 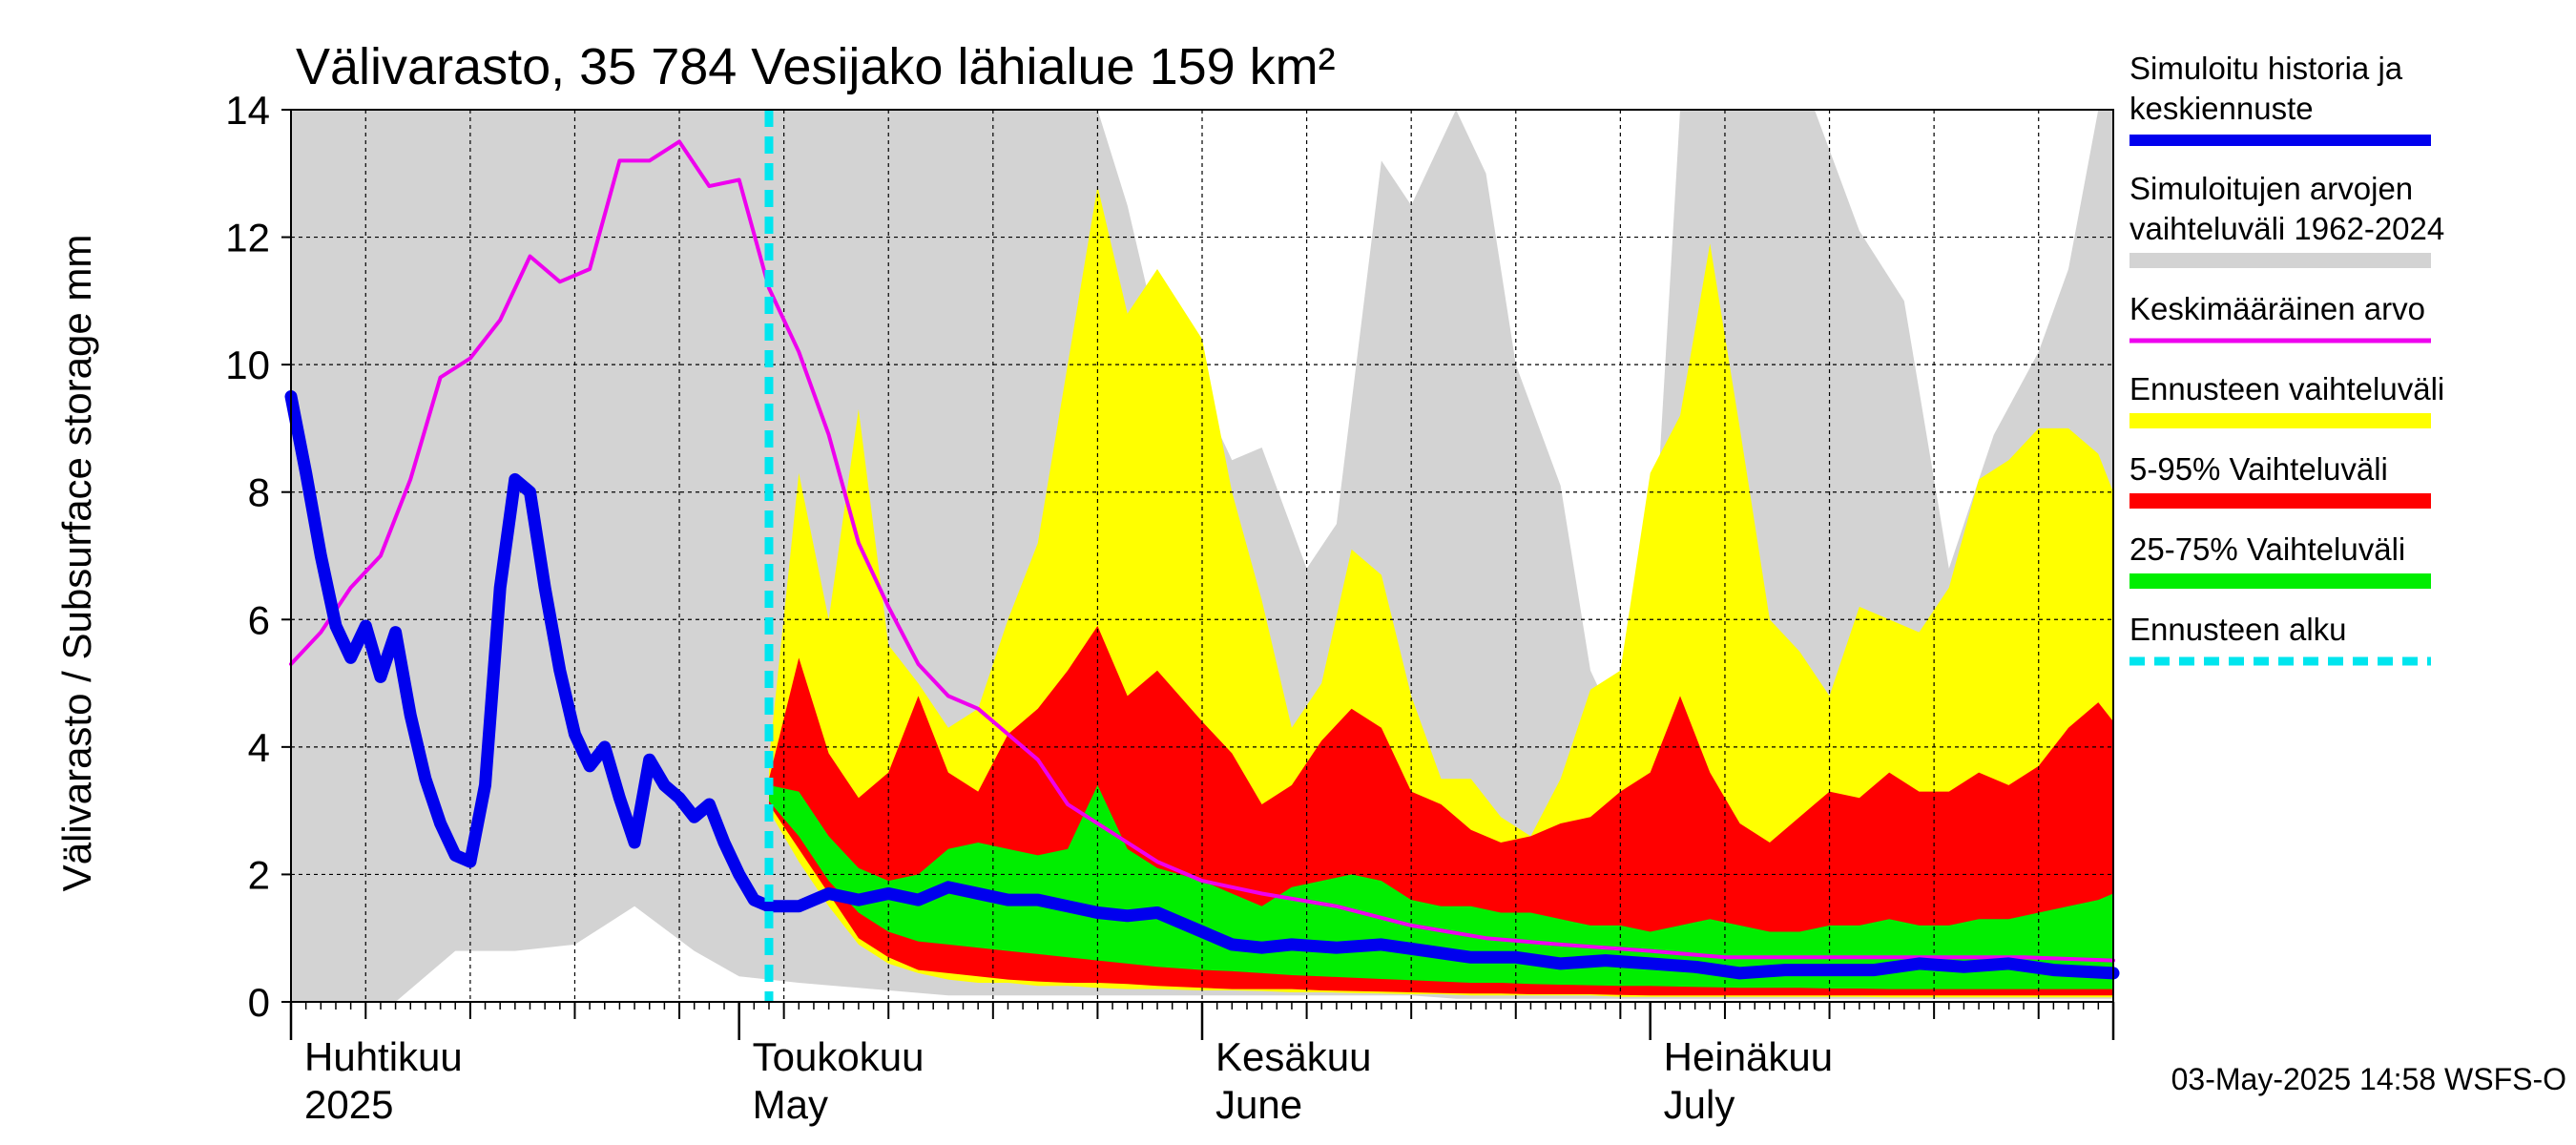 What do you see at coordinates (2266, 69) in the screenshot?
I see `legend-label: Simuloitu historia ja` at bounding box center [2266, 69].